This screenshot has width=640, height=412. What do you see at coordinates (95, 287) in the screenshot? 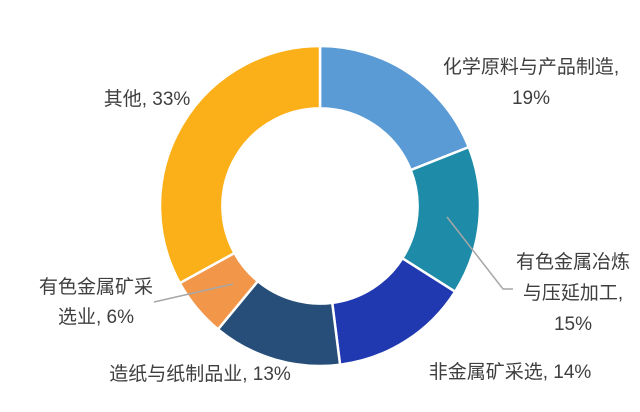
I see `label-nonferrous-mining-line1: 有色金属矿采` at bounding box center [95, 287].